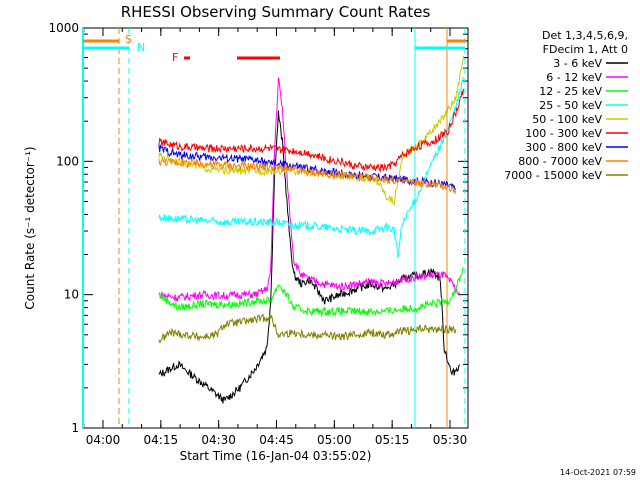  Describe the element at coordinates (75, 428) in the screenshot. I see `y-tick-label: 1` at that location.